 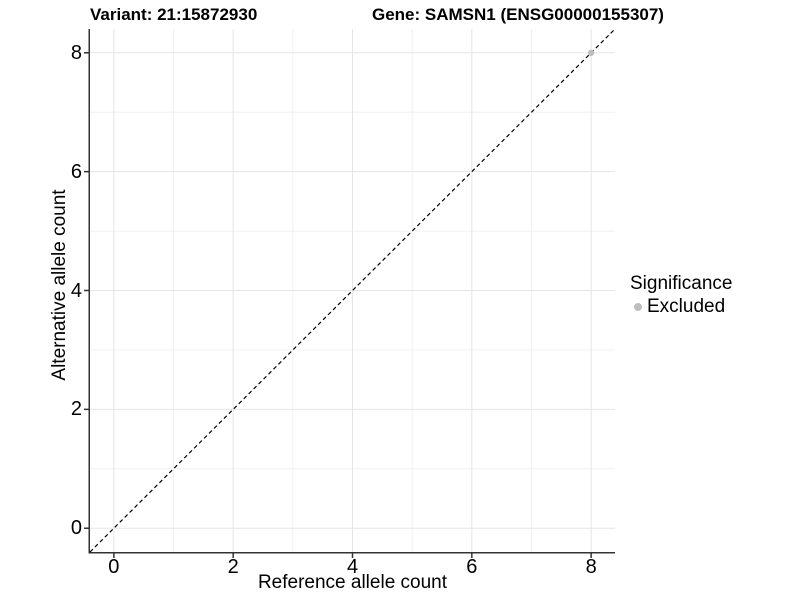 What do you see at coordinates (352, 582) in the screenshot?
I see `x-axis-title: Reference allele count` at bounding box center [352, 582].